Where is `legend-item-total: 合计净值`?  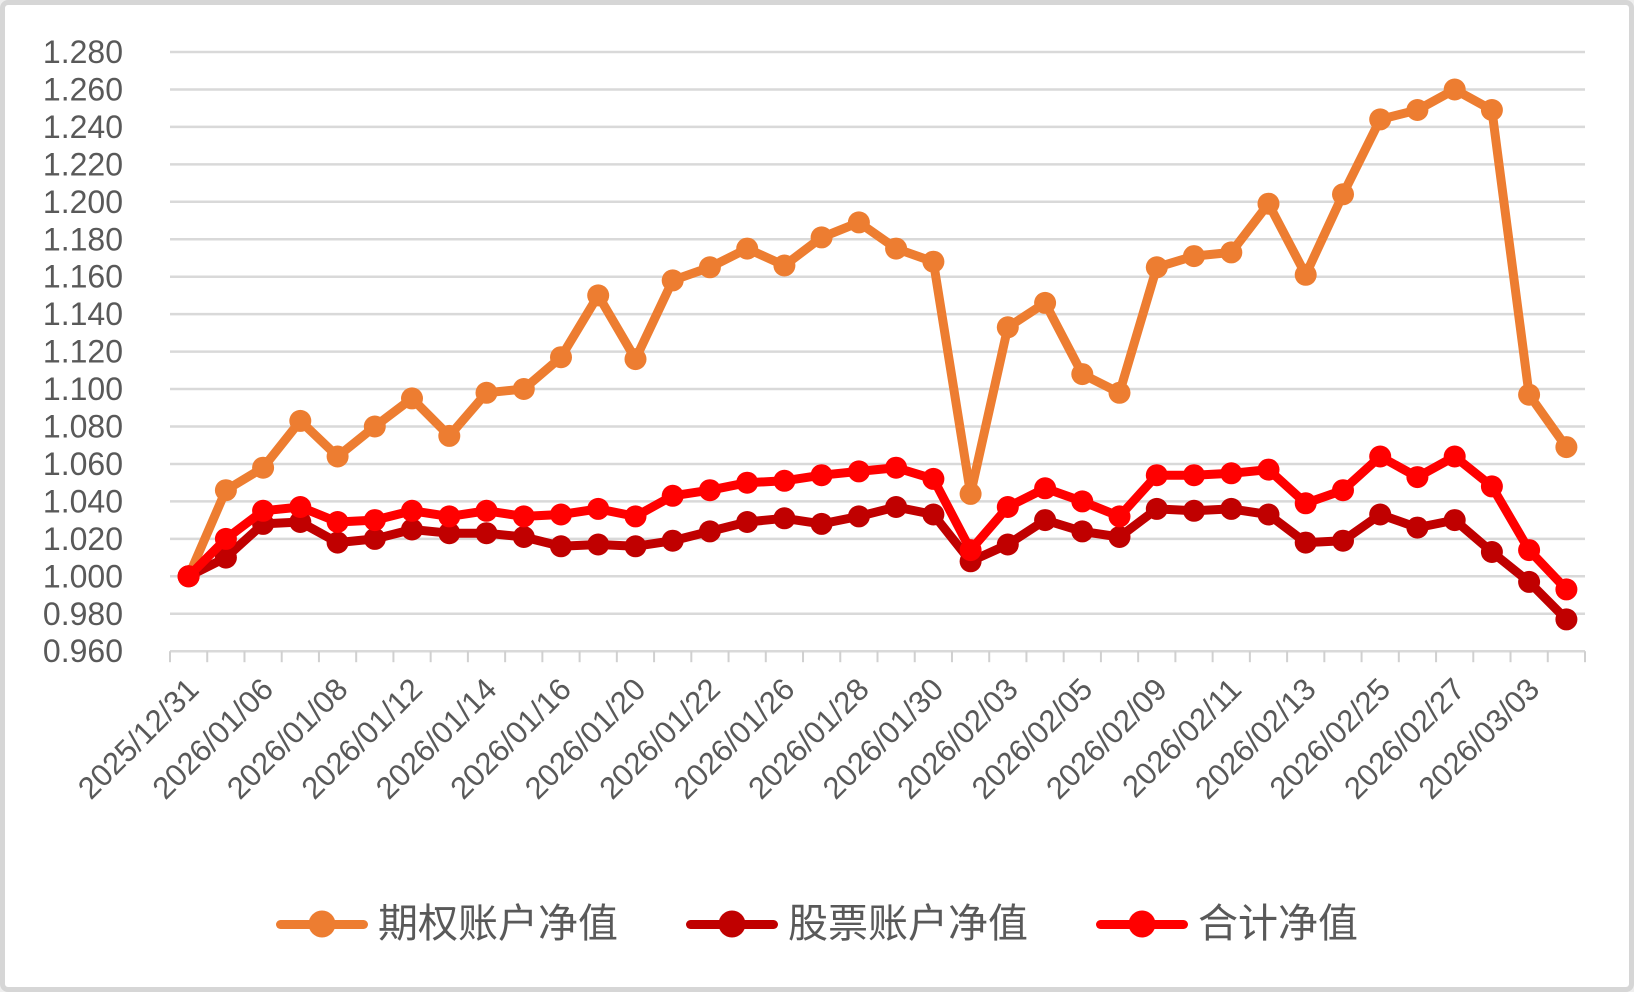
legend-item-total: 合计净值 is located at coordinates (1227, 924).